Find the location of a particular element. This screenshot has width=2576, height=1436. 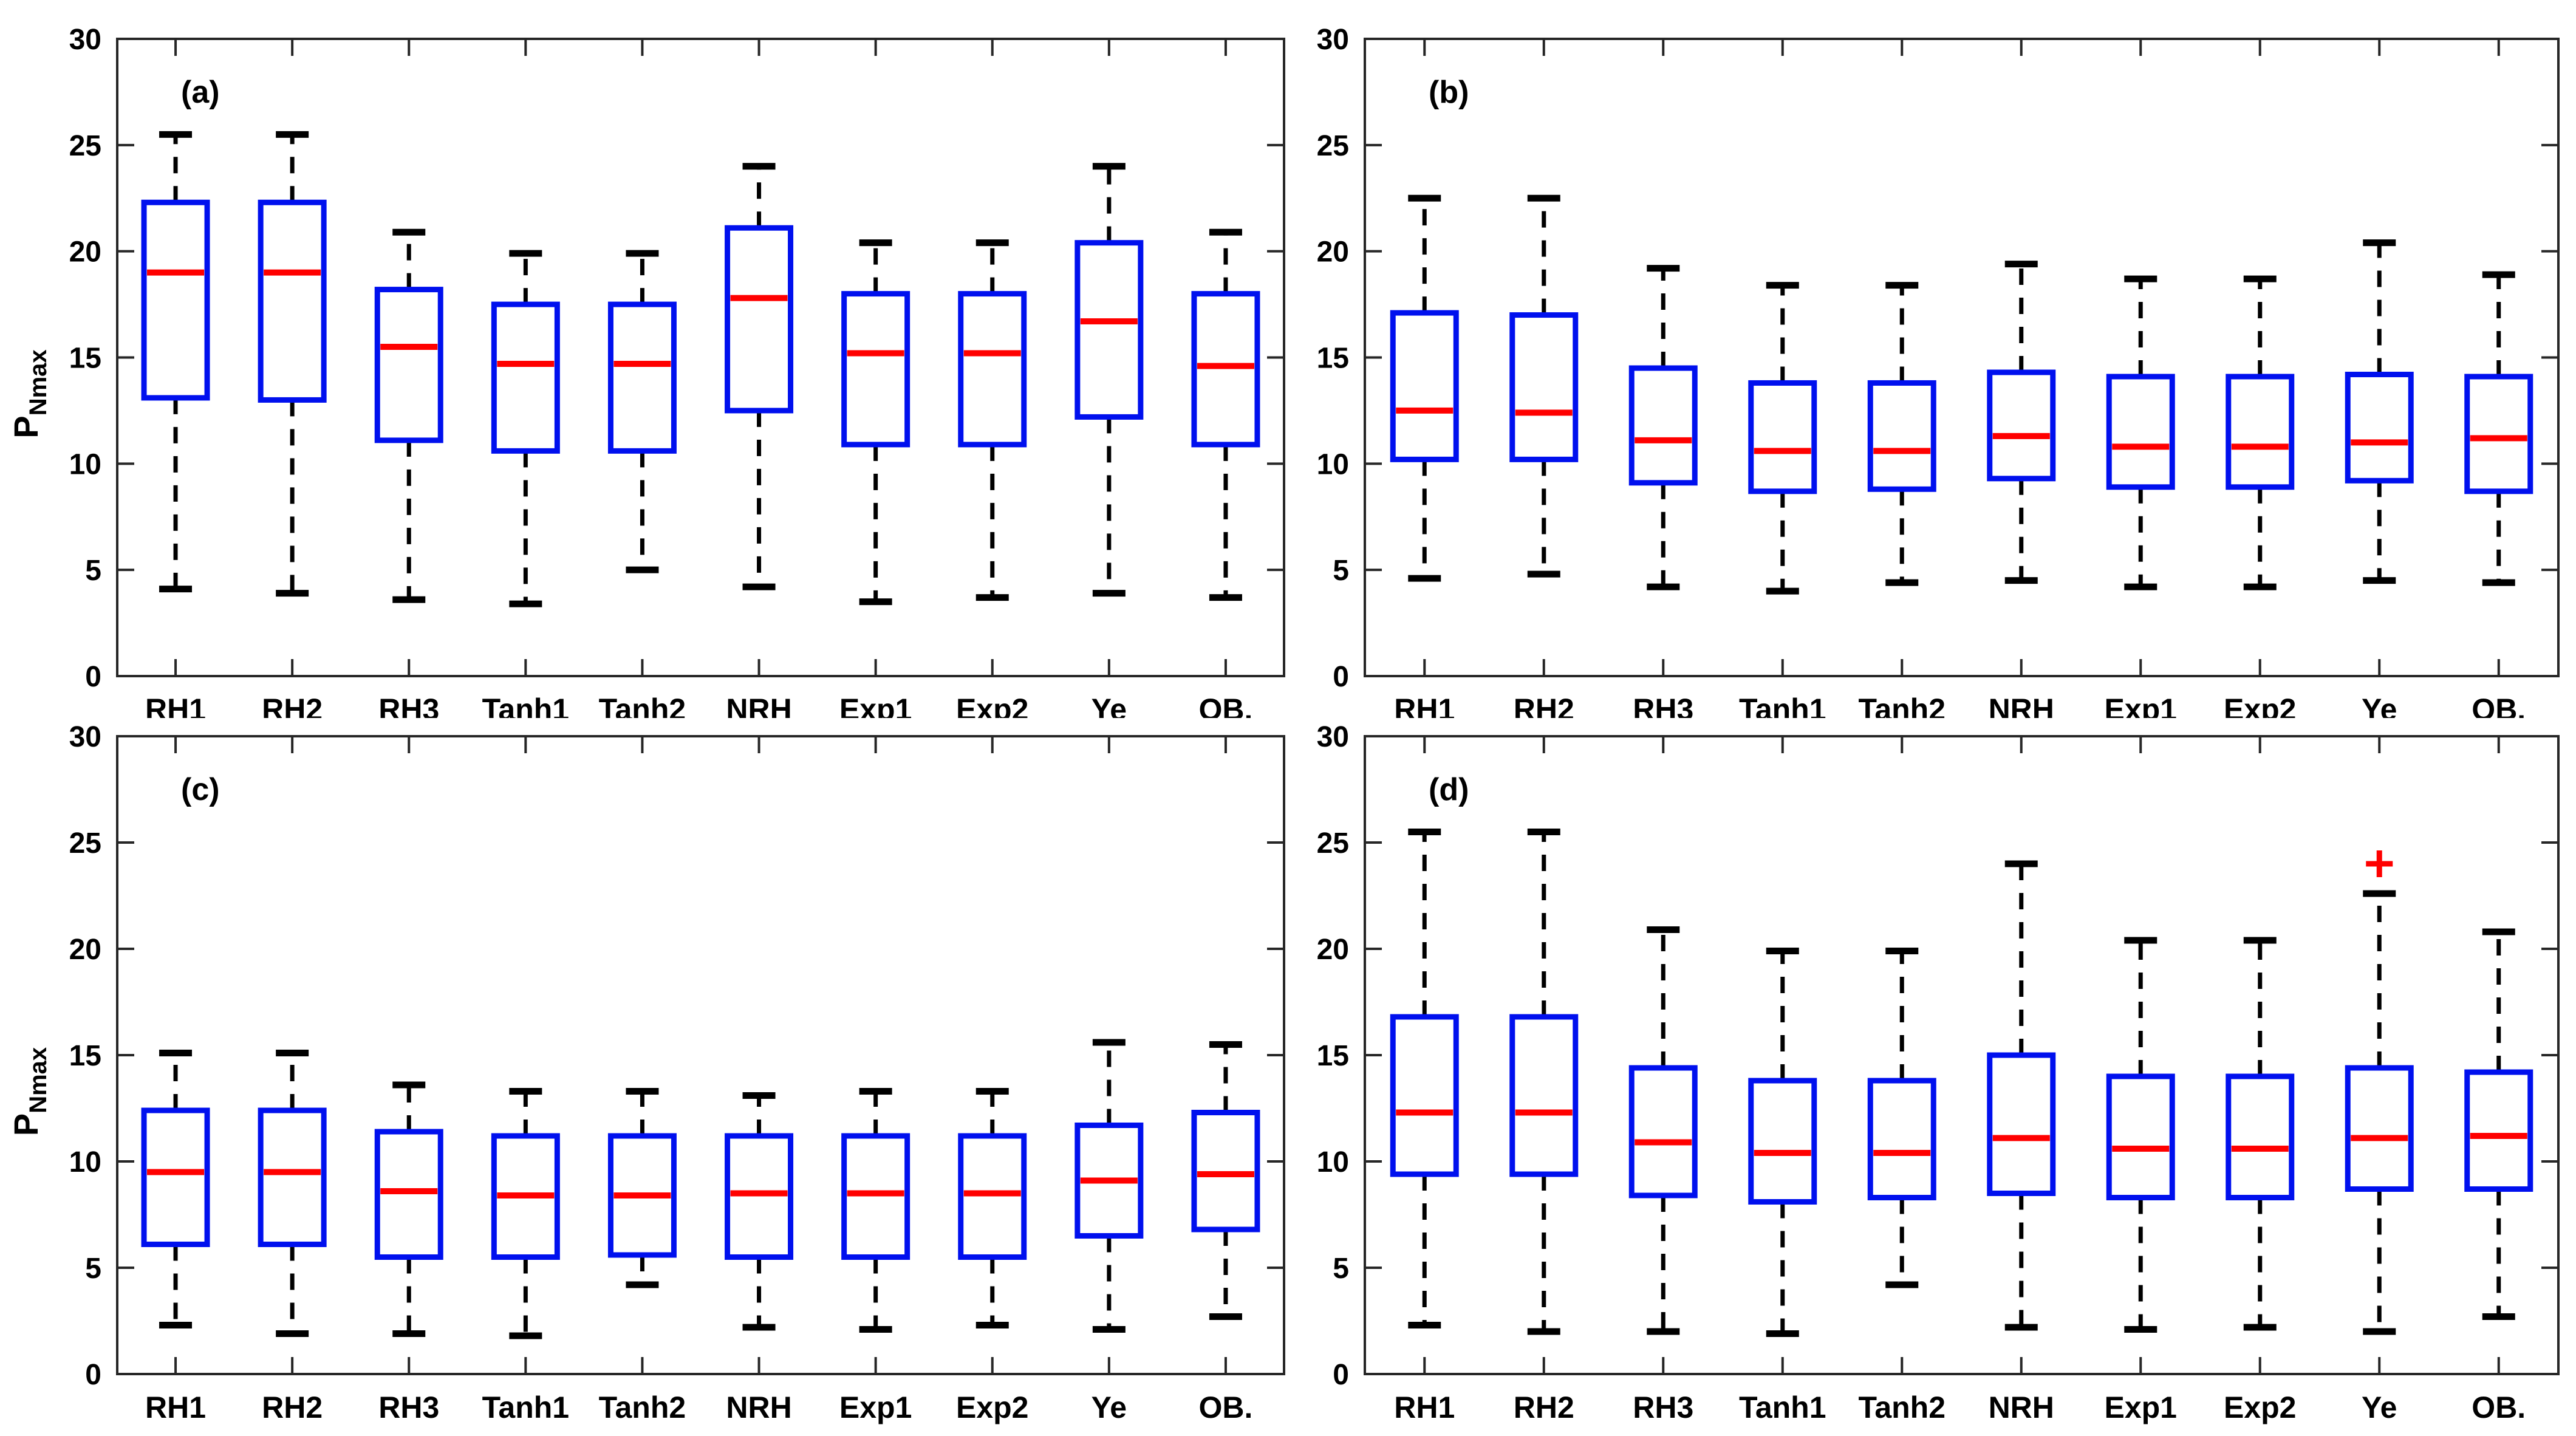

box-Exp1 is located at coordinates (875, 422).